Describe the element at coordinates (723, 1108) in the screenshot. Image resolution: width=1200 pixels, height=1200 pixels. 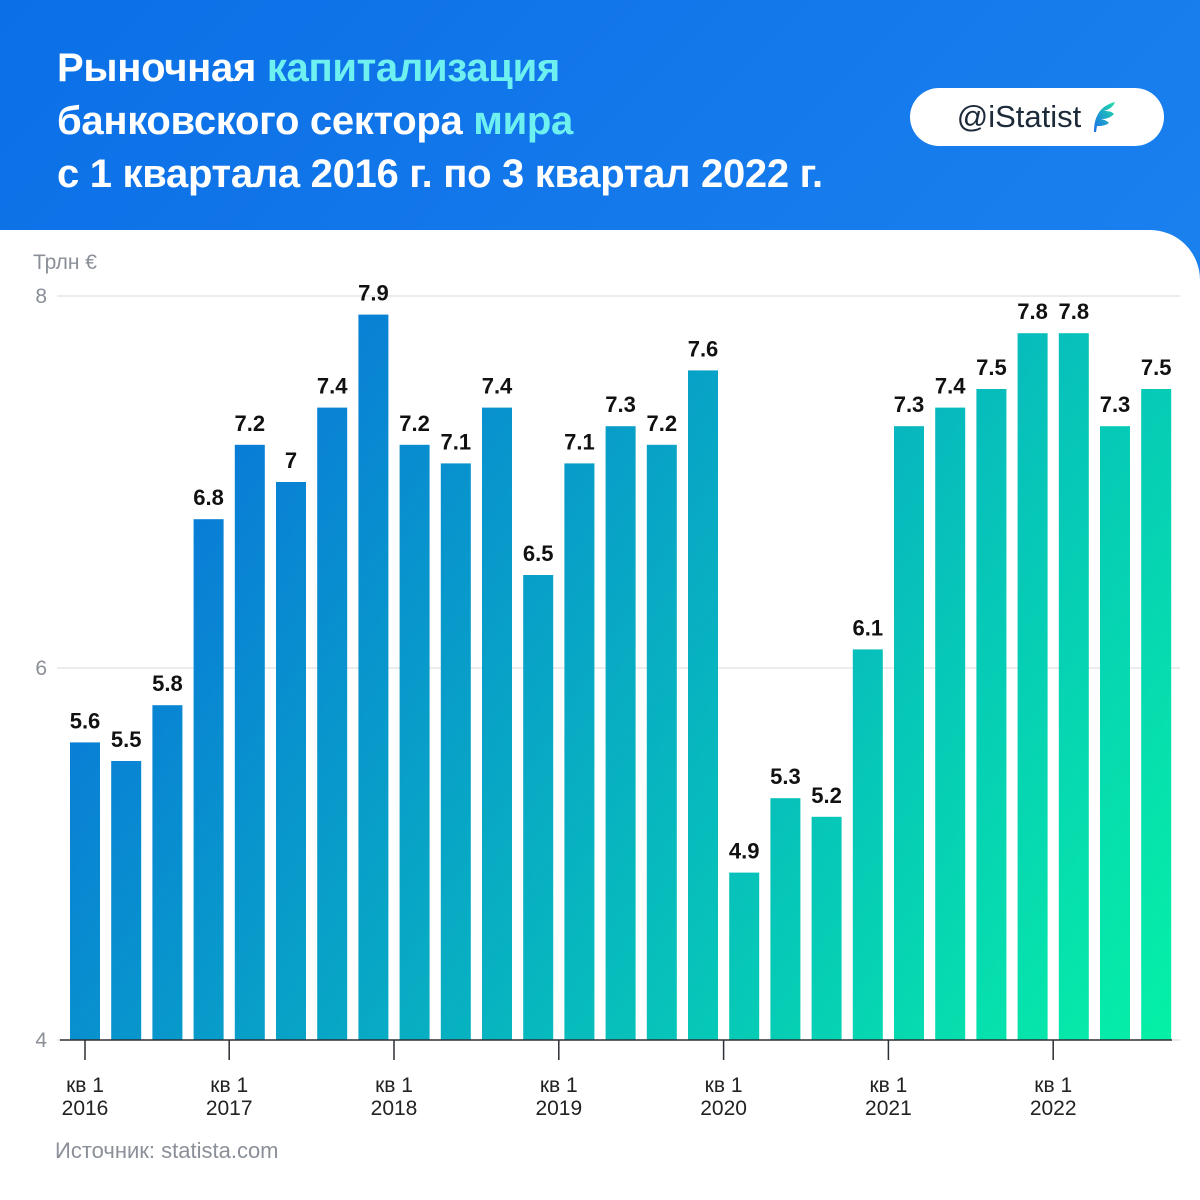
I see `x-tick-year: 2020` at that location.